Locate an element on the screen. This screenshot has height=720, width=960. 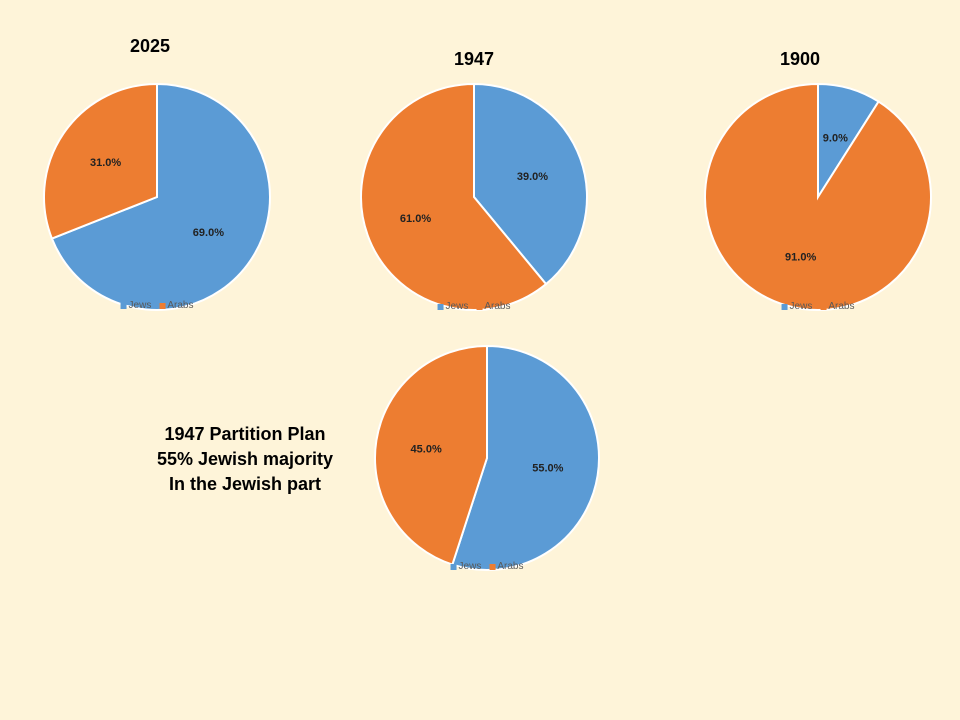
note-line-3: In the Jewish part is located at coordinates (245, 484).